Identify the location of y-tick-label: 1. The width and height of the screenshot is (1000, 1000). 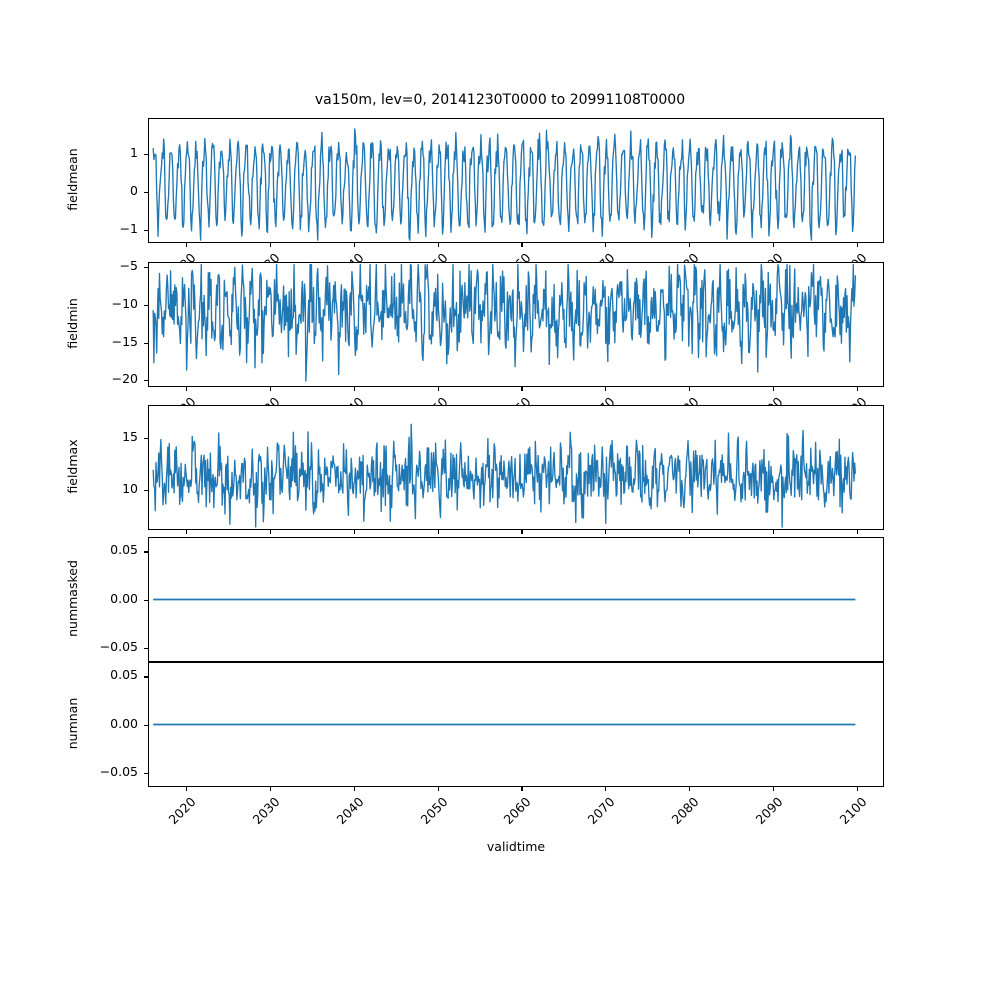
(134, 152).